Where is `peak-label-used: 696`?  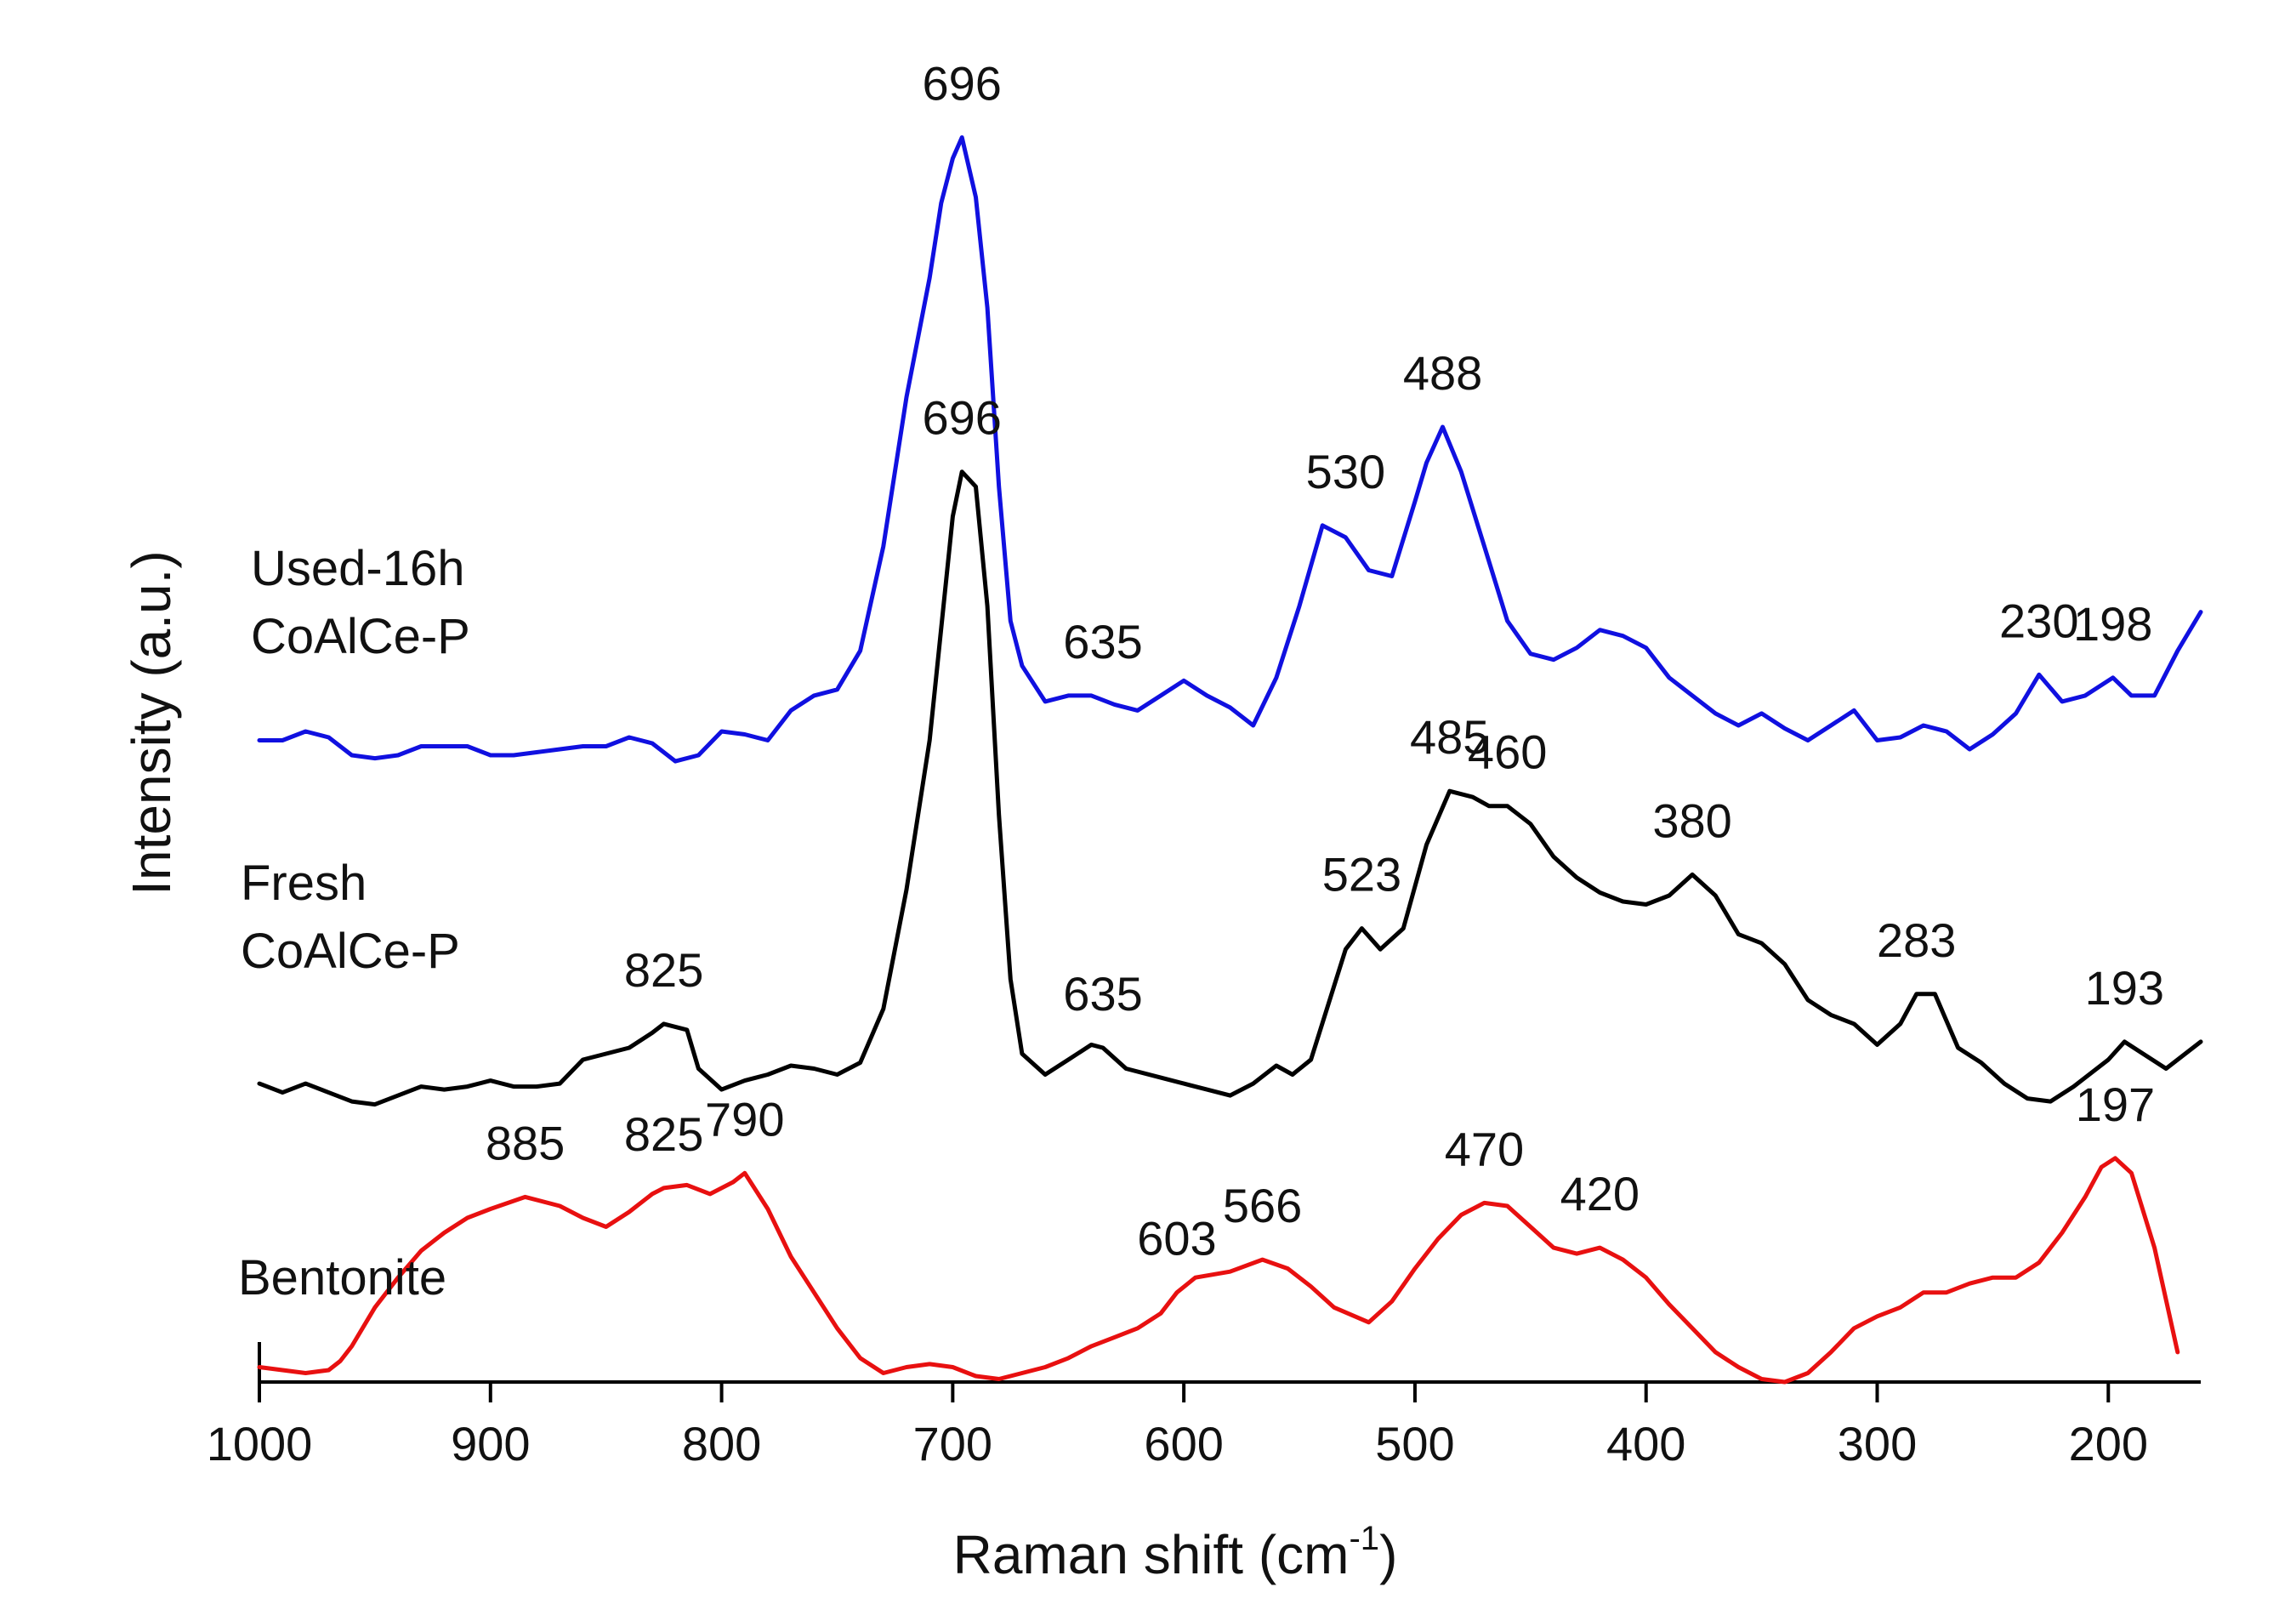 peak-label-used: 696 is located at coordinates (962, 84).